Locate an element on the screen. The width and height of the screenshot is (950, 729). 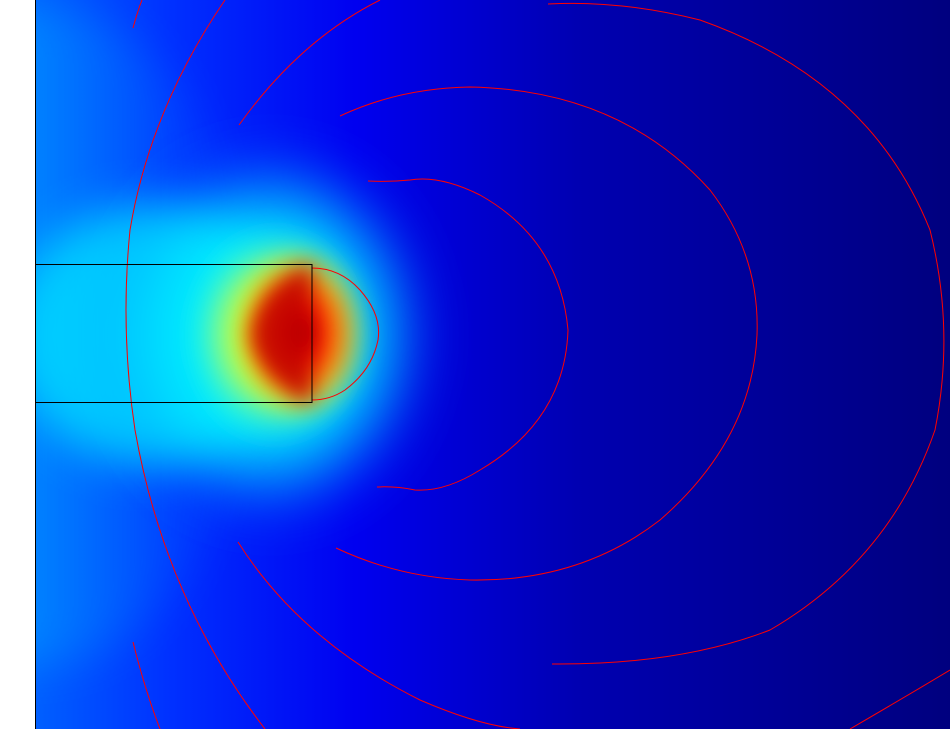
contour-line-5b is located at coordinates (137, 14).